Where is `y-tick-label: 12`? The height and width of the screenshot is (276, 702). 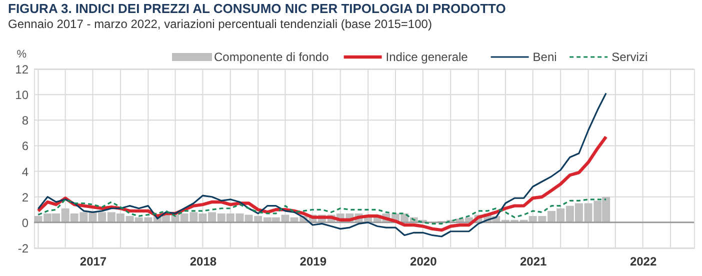
y-tick-label: 12 is located at coordinates (22, 69).